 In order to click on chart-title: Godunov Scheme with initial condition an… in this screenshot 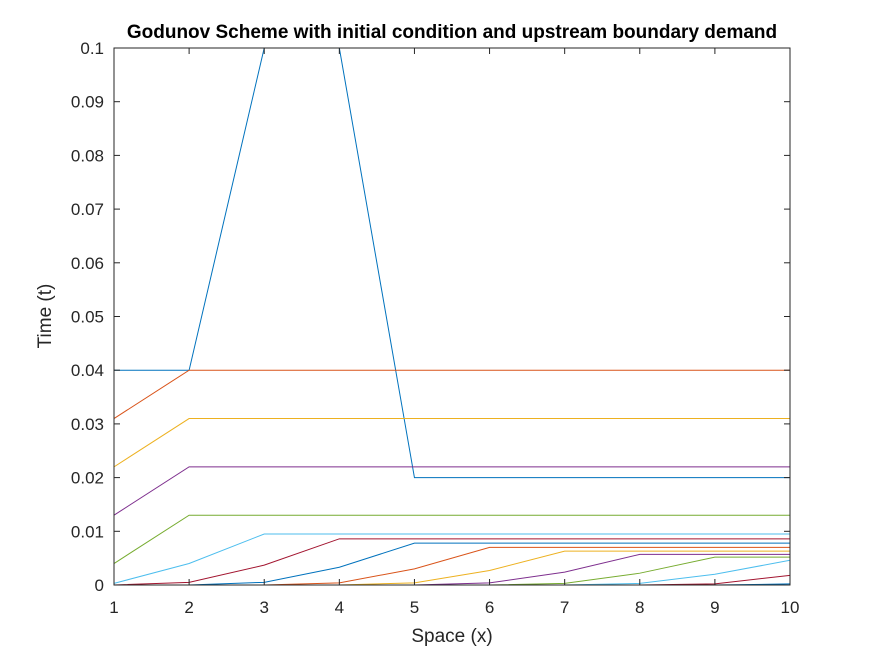, I will do `click(452, 32)`.